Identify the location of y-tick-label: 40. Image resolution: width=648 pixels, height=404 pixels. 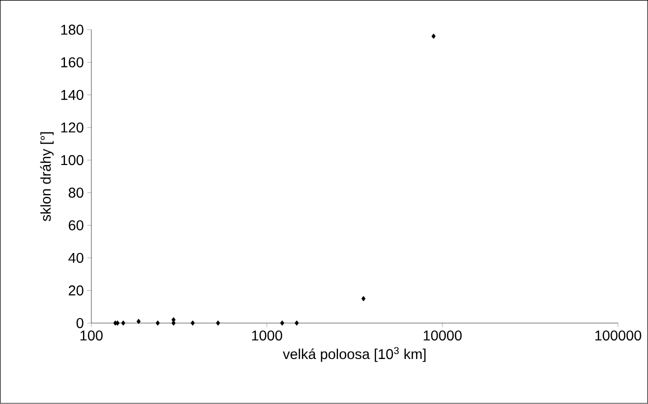
(76, 258).